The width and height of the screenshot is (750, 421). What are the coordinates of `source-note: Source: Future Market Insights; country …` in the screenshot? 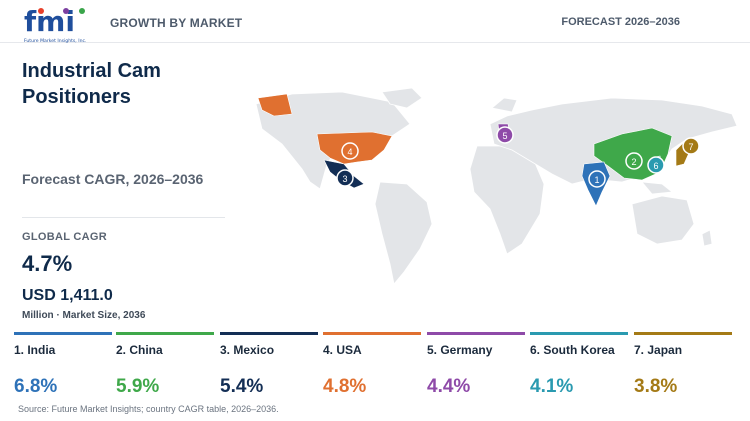 It's located at (148, 409).